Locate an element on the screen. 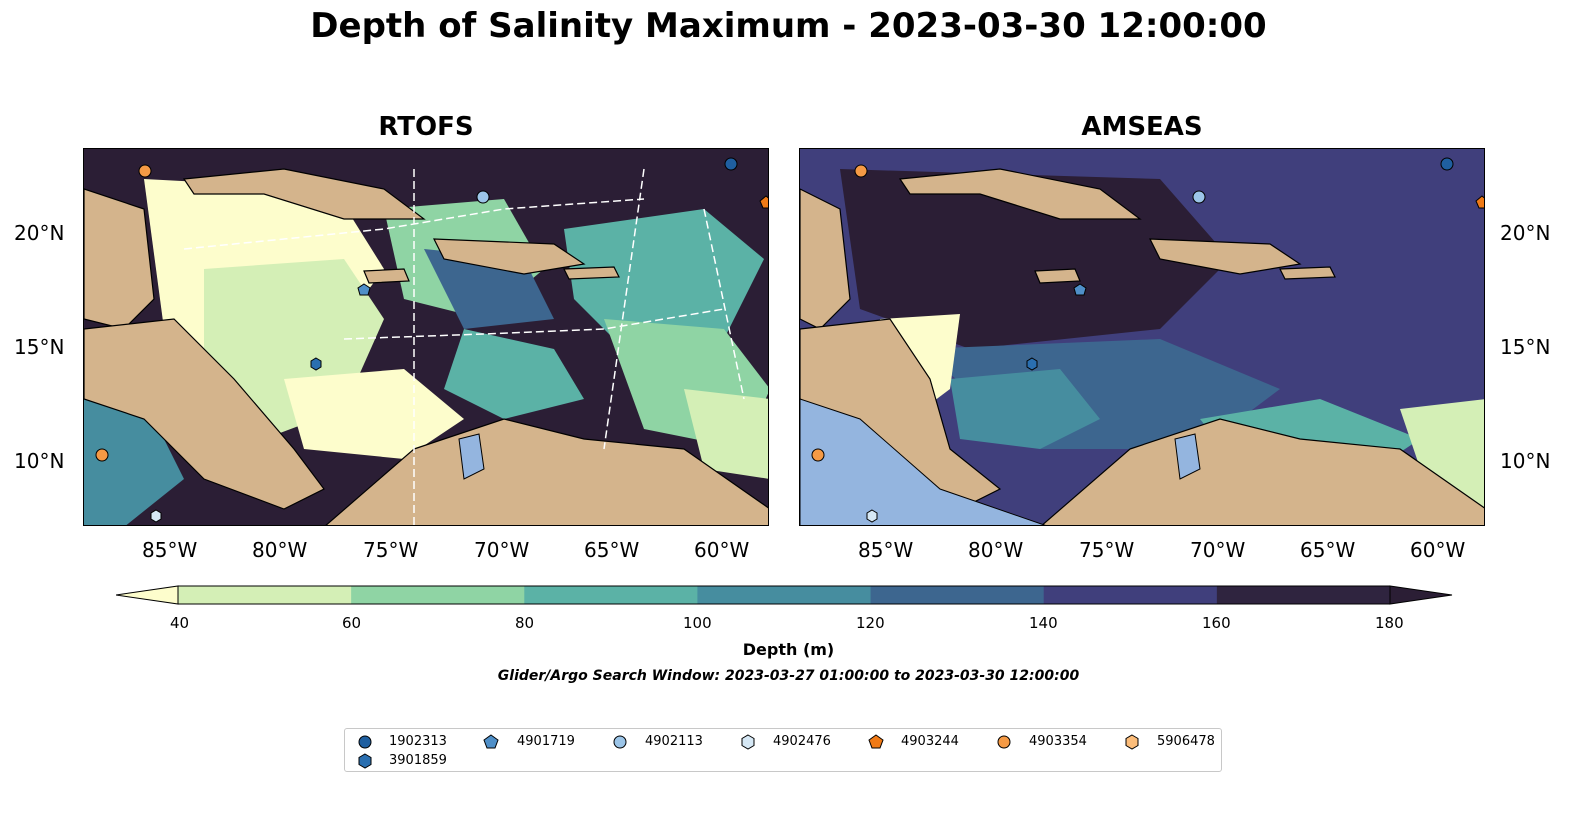  panel-title-amseas: AMSEAS is located at coordinates (1142, 127).